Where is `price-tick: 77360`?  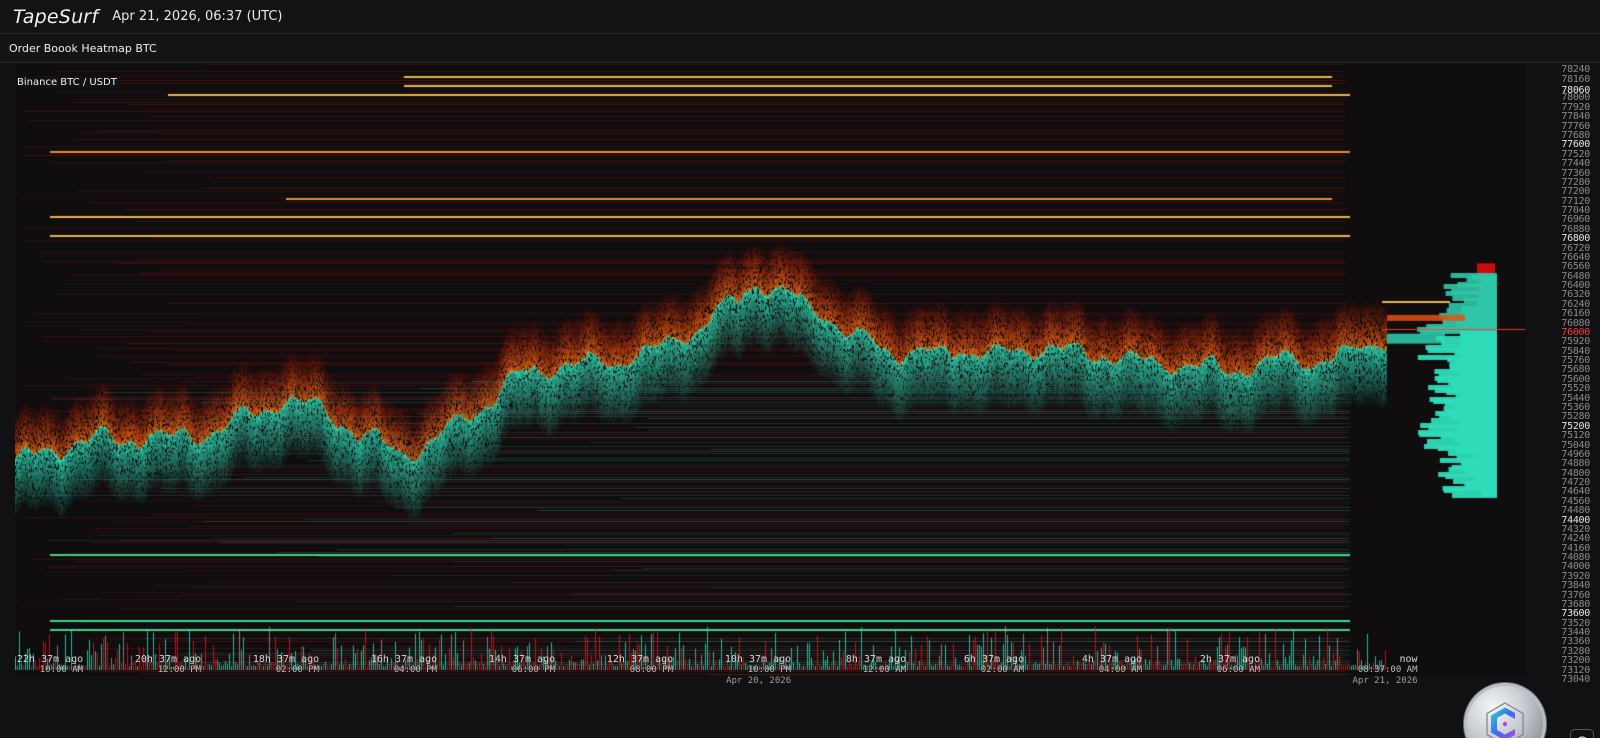
price-tick: 77360 is located at coordinates (1575, 173).